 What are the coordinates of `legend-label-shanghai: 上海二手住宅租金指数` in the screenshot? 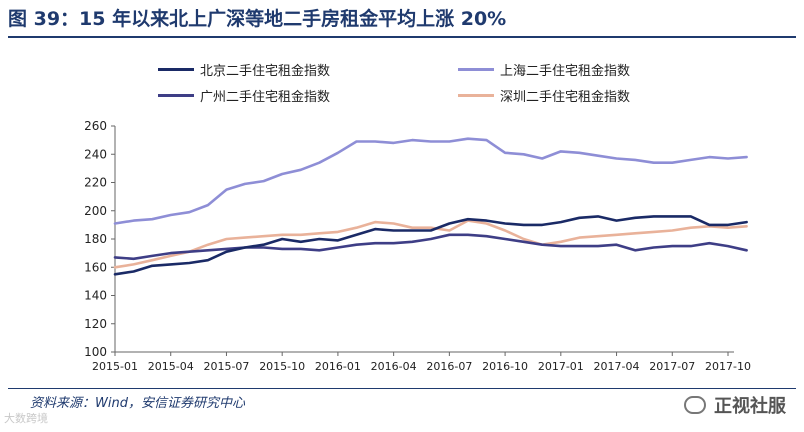 It's located at (565, 71).